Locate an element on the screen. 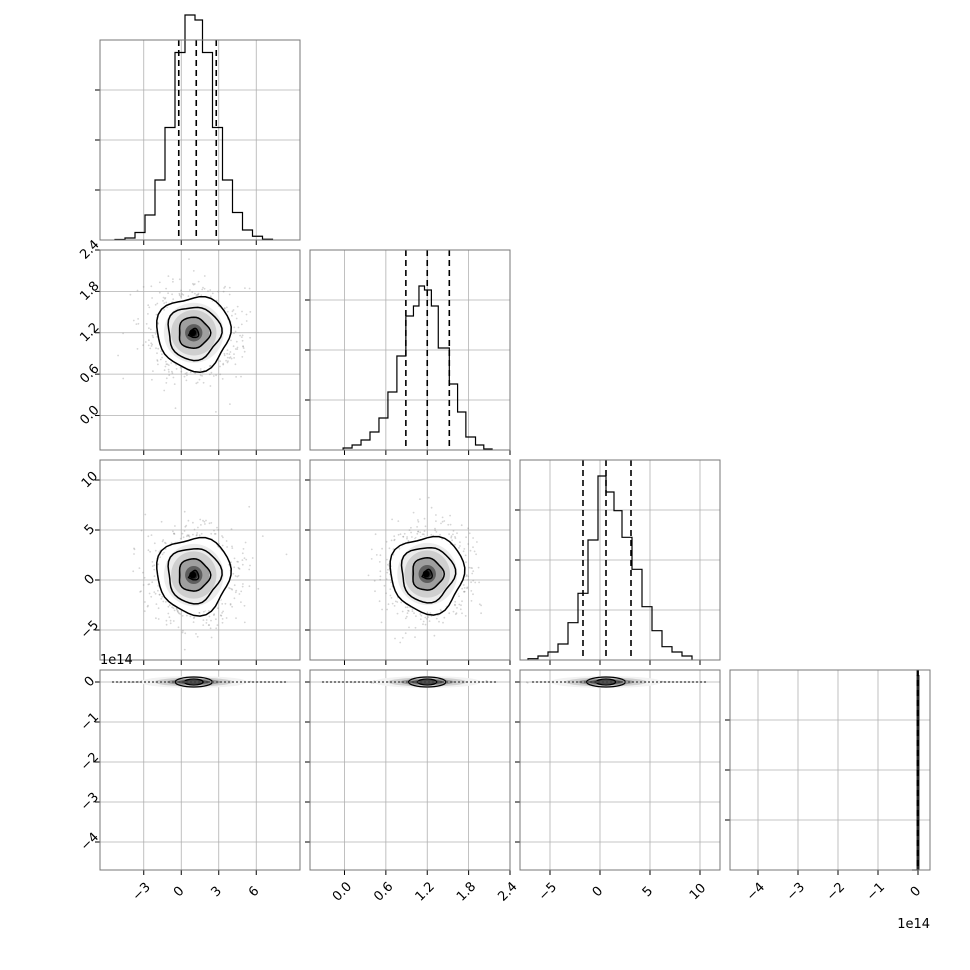  y-tick-label: 5 is located at coordinates (90, 530).